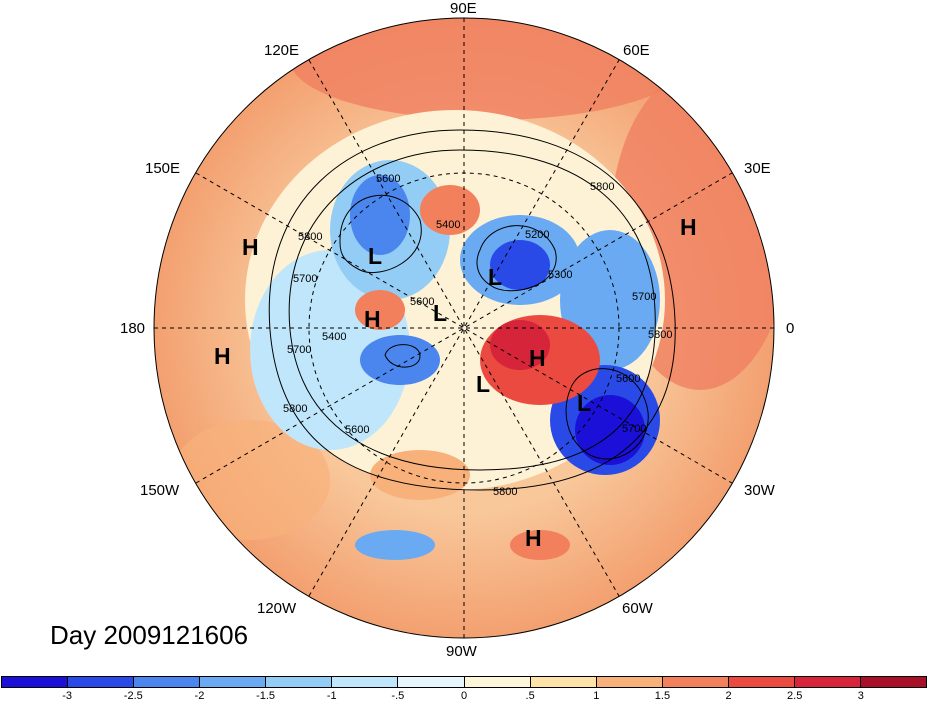 The image size is (928, 702). I want to click on colorbar-tick-label: -1, so click(331, 696).